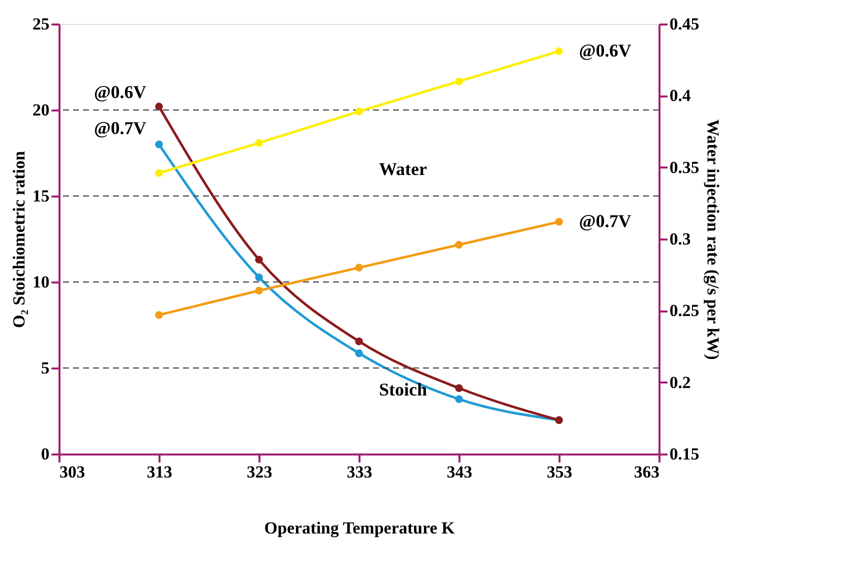 This screenshot has width=852, height=570. What do you see at coordinates (72, 472) in the screenshot?
I see `x-tick-label: 303` at bounding box center [72, 472].